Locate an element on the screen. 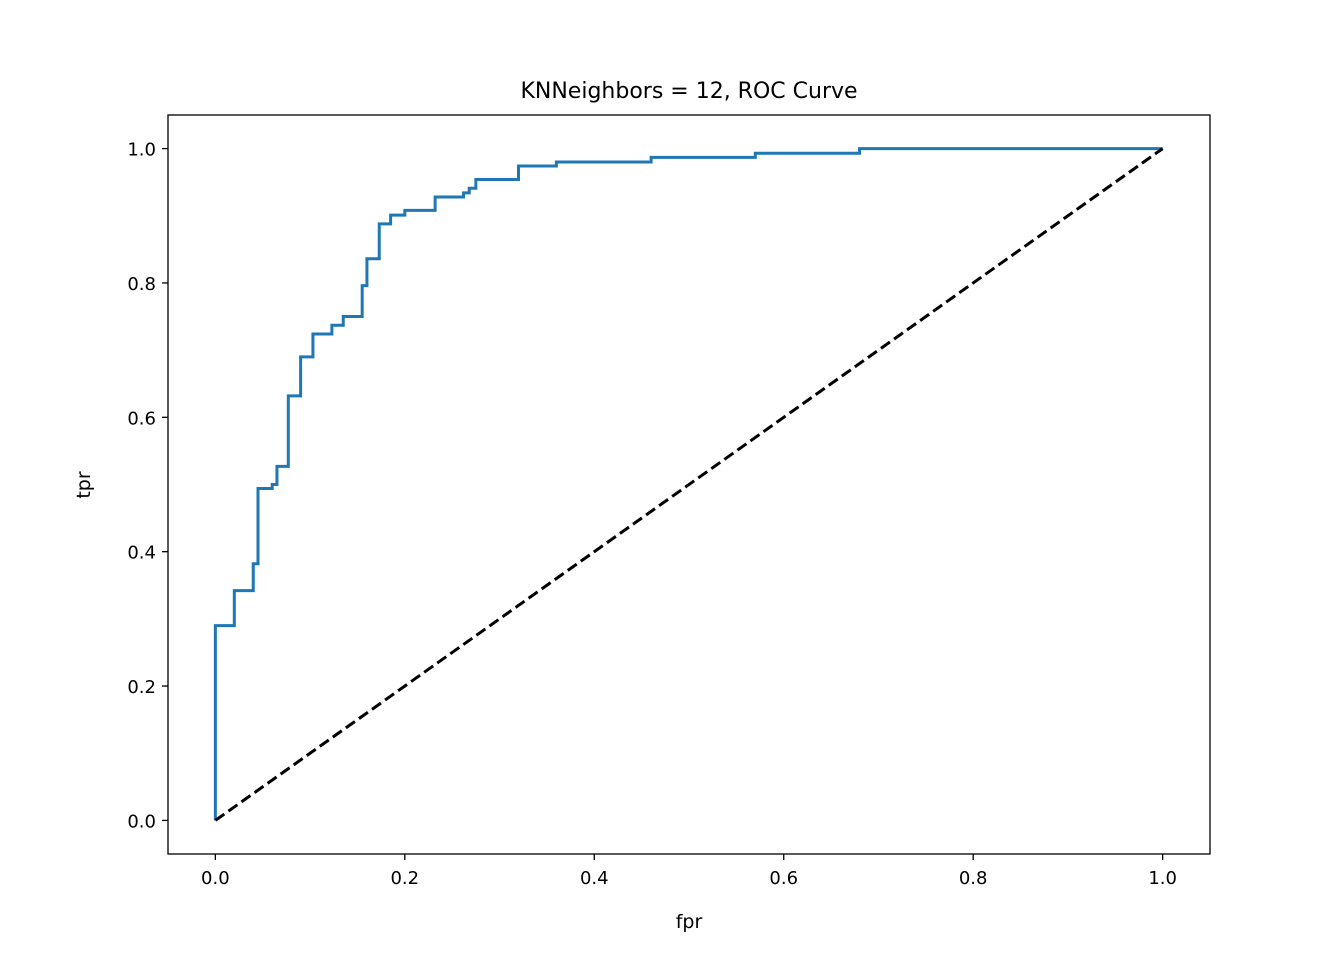 Image resolution: width=1344 pixels, height=960 pixels. x-tick-label: 0.2 is located at coordinates (404, 878).